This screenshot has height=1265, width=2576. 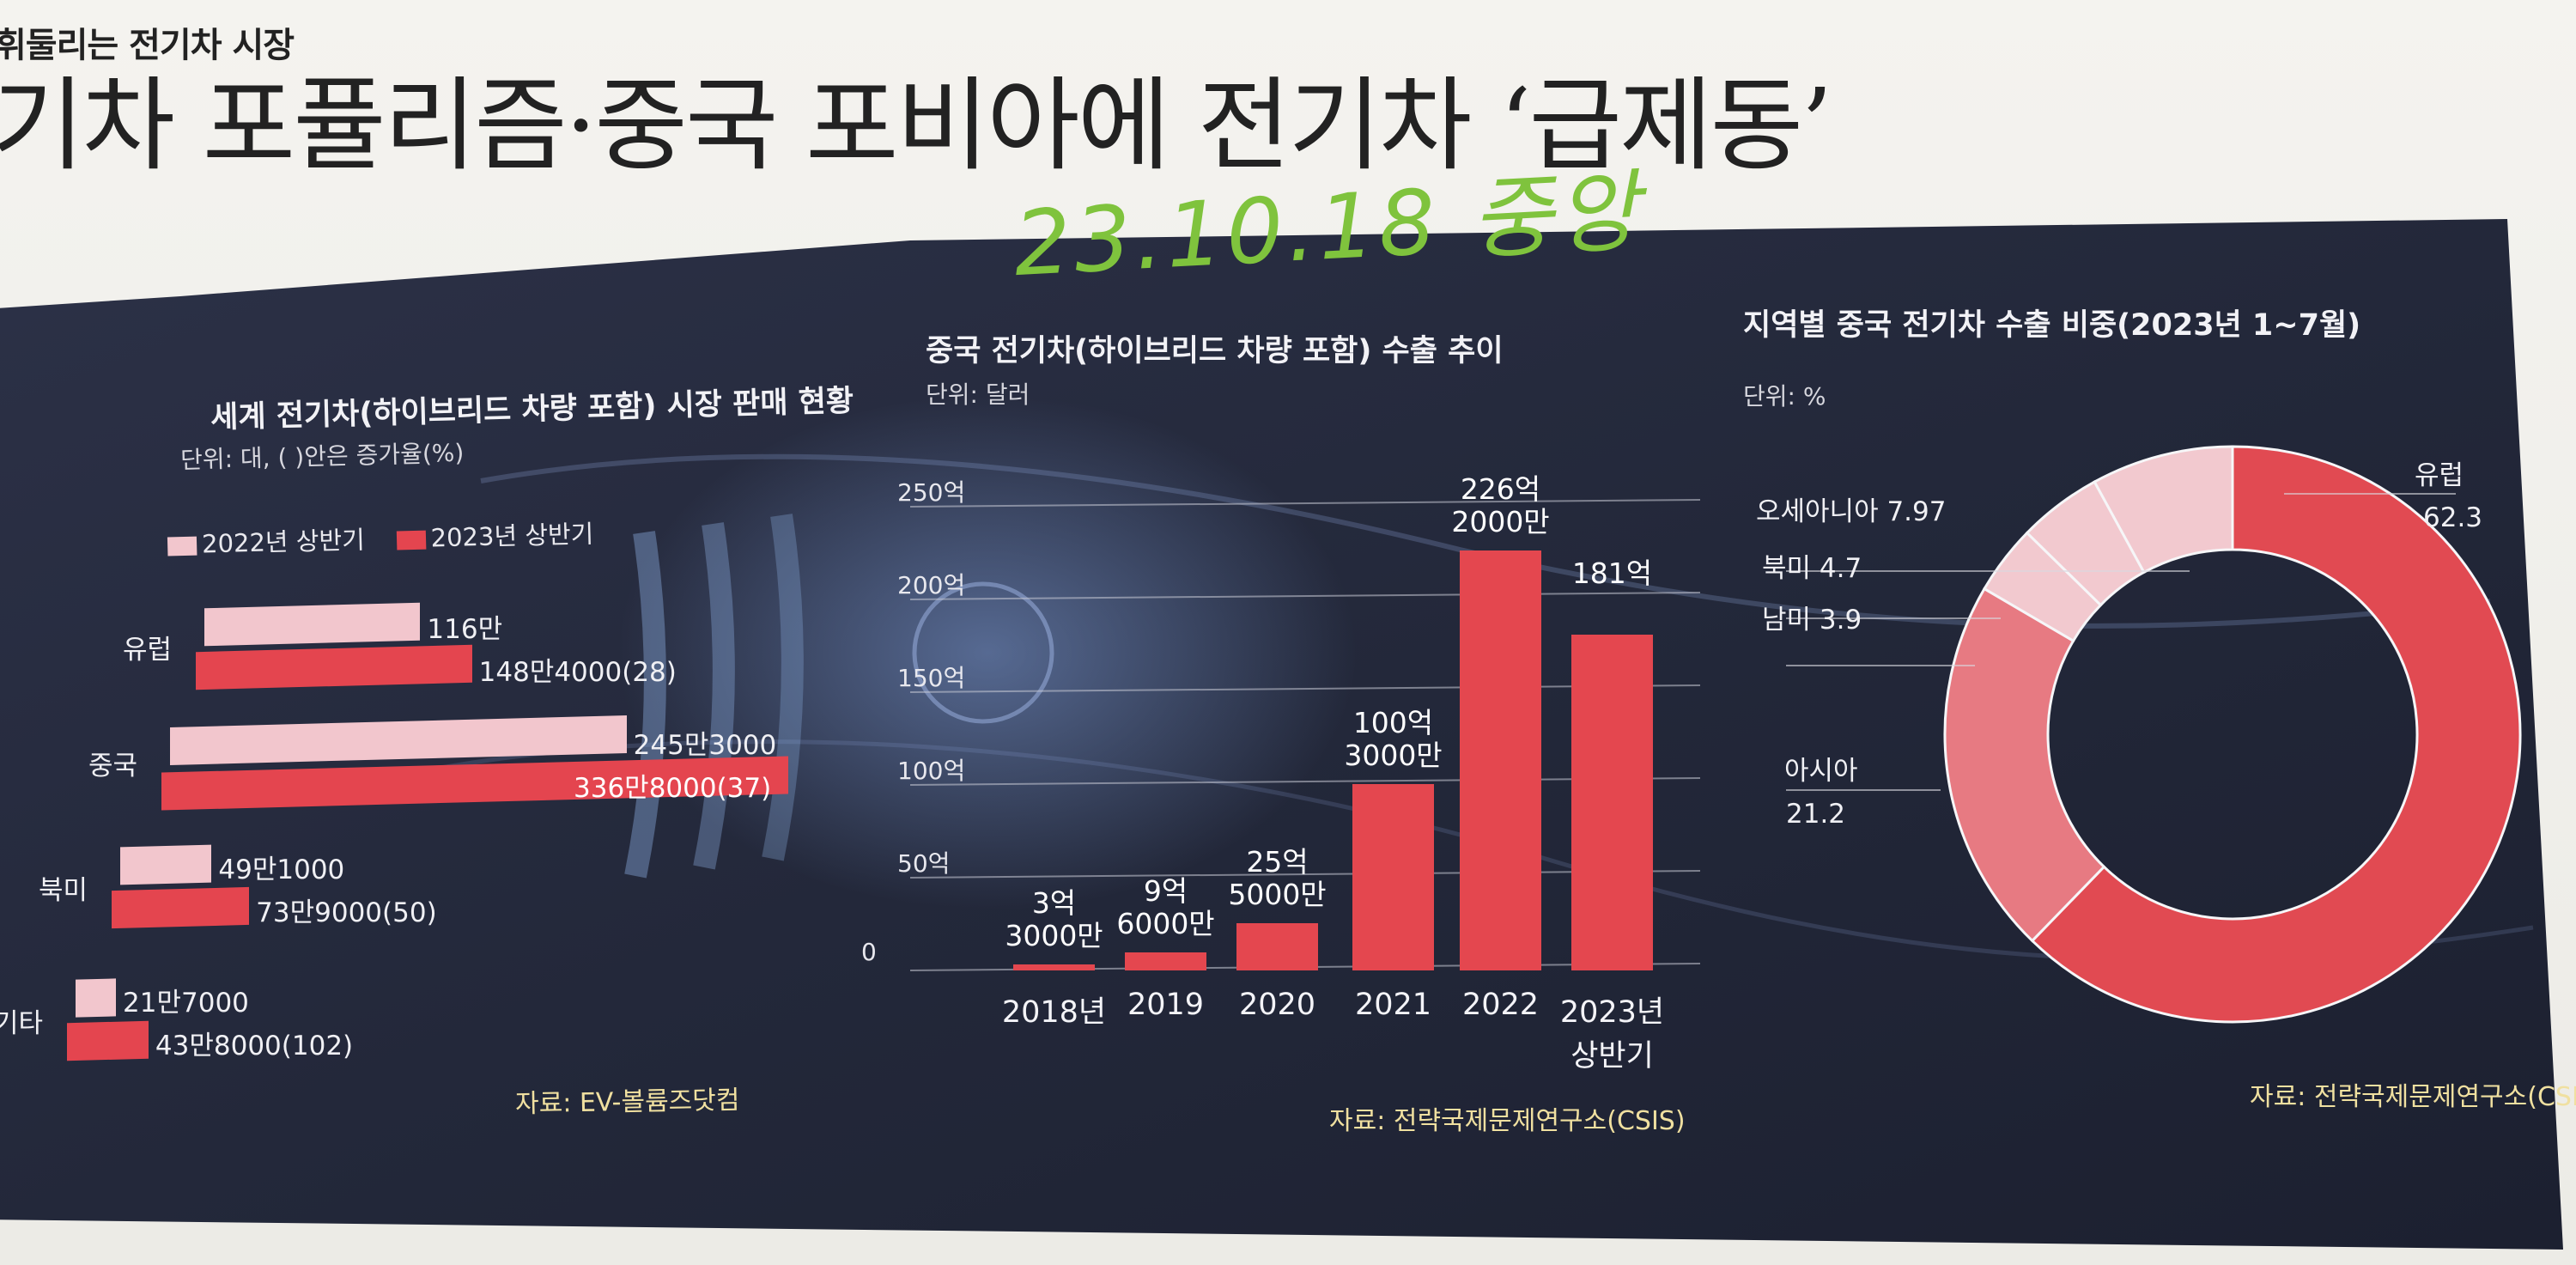 What do you see at coordinates (673, 788) in the screenshot?
I see `bar-value-label: 336만8000(37)` at bounding box center [673, 788].